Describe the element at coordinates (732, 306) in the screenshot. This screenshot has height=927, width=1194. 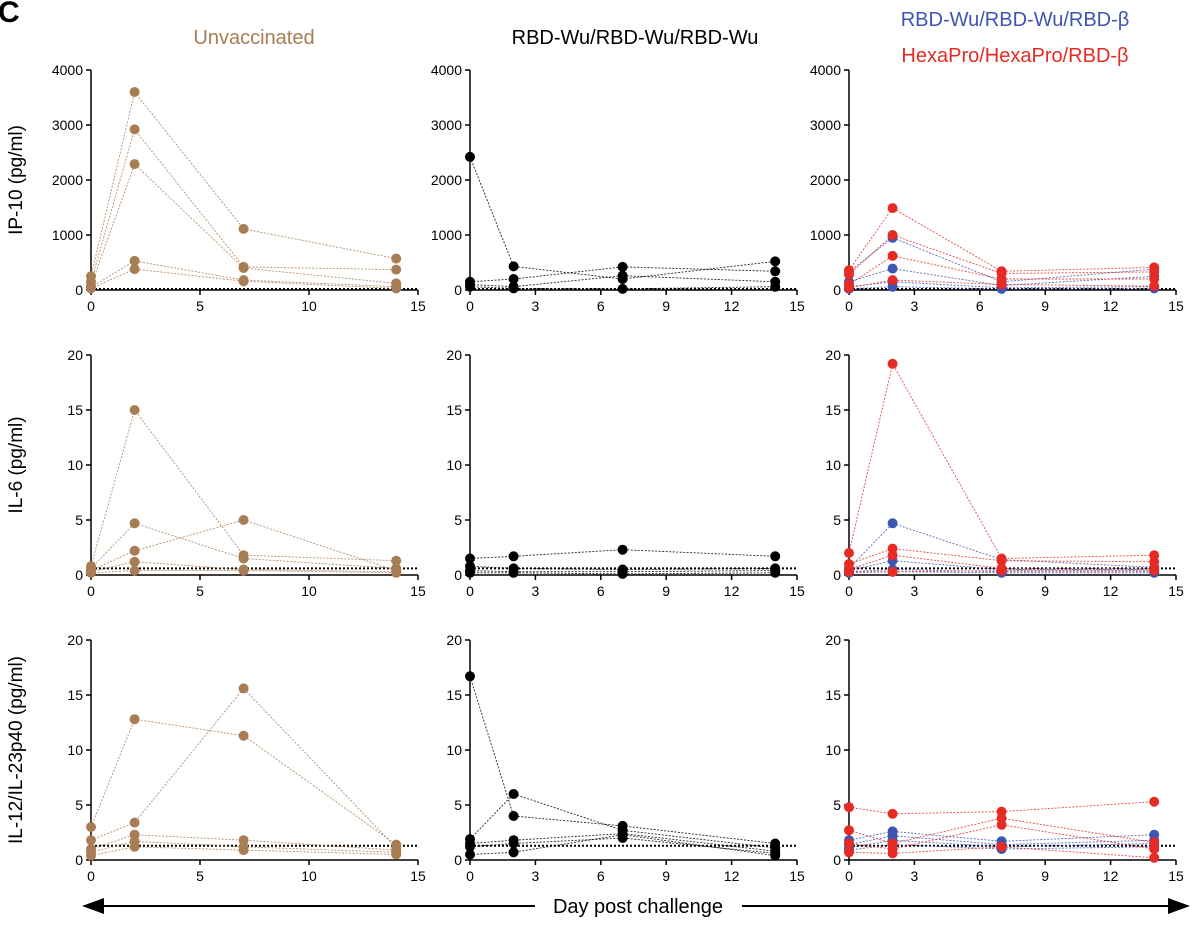
I see `x-tick-label: 12` at that location.